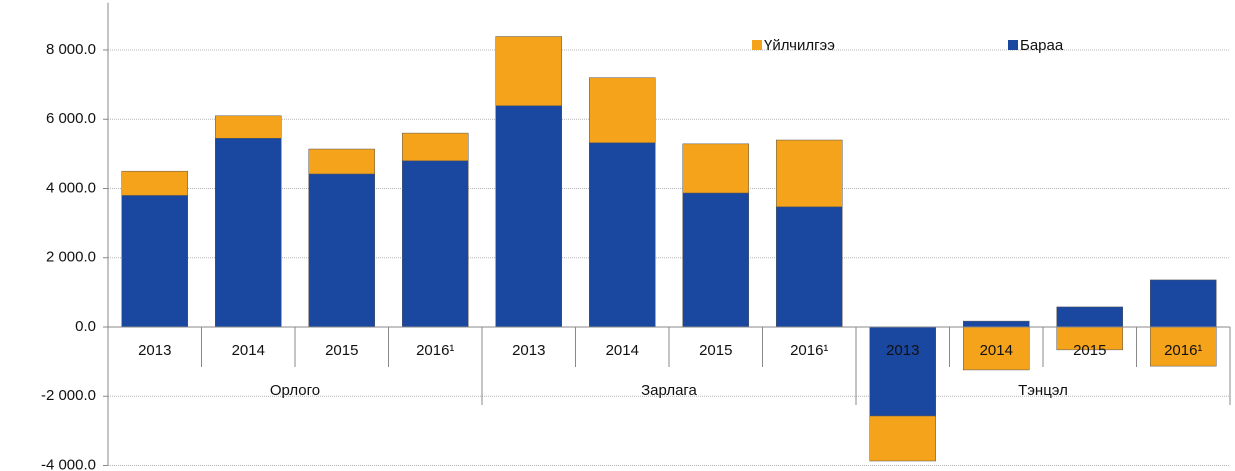 This screenshot has width=1235, height=471. Describe the element at coordinates (71, 187) in the screenshot. I see `y-tick-label: 4 000.0` at that location.